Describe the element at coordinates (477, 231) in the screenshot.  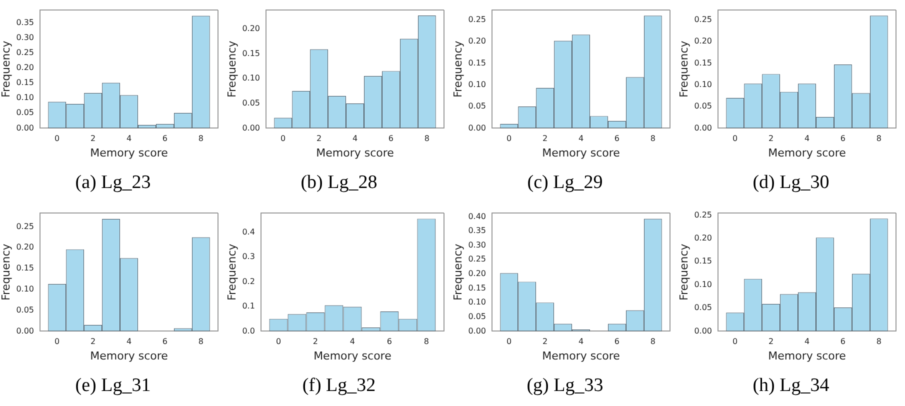
I see `y-tick-label: 0.35` at that location.